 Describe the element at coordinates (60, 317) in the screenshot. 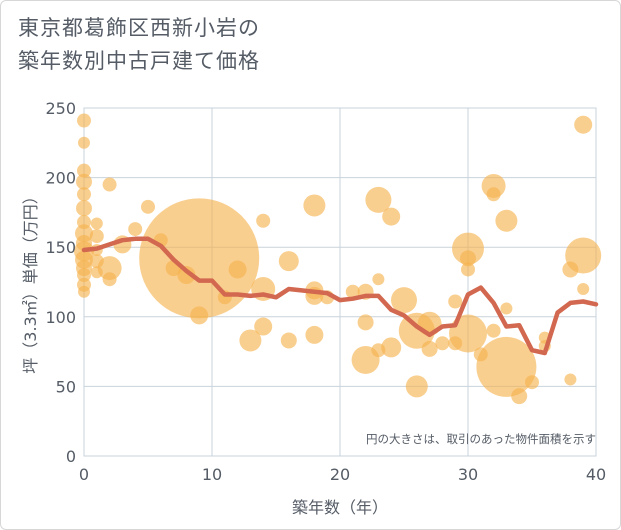

I see `y-tick-label-100: 100` at that location.